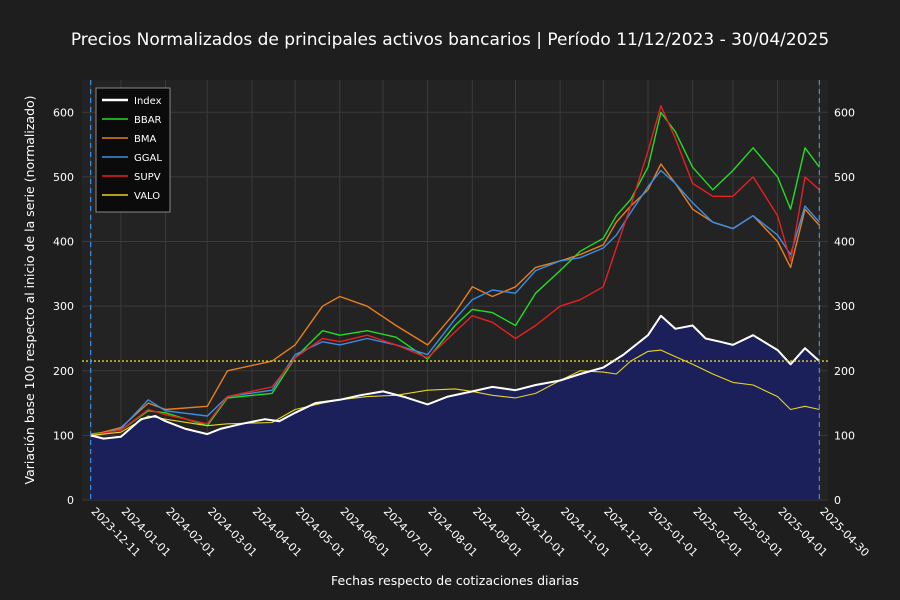  Describe the element at coordinates (70, 500) in the screenshot. I see `y-tick-label-left: 0` at that location.